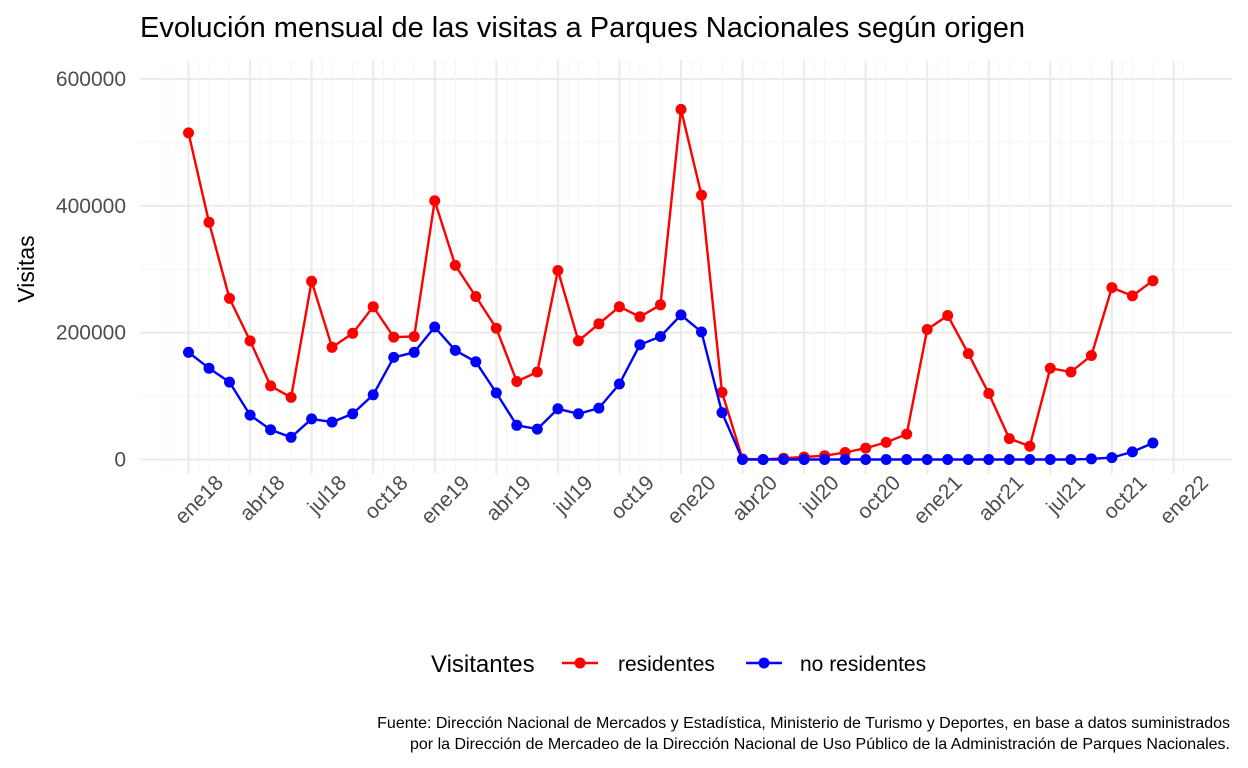 This screenshot has height=768, width=1248. Describe the element at coordinates (327, 495) in the screenshot. I see `x-tick-label: jul18` at that location.